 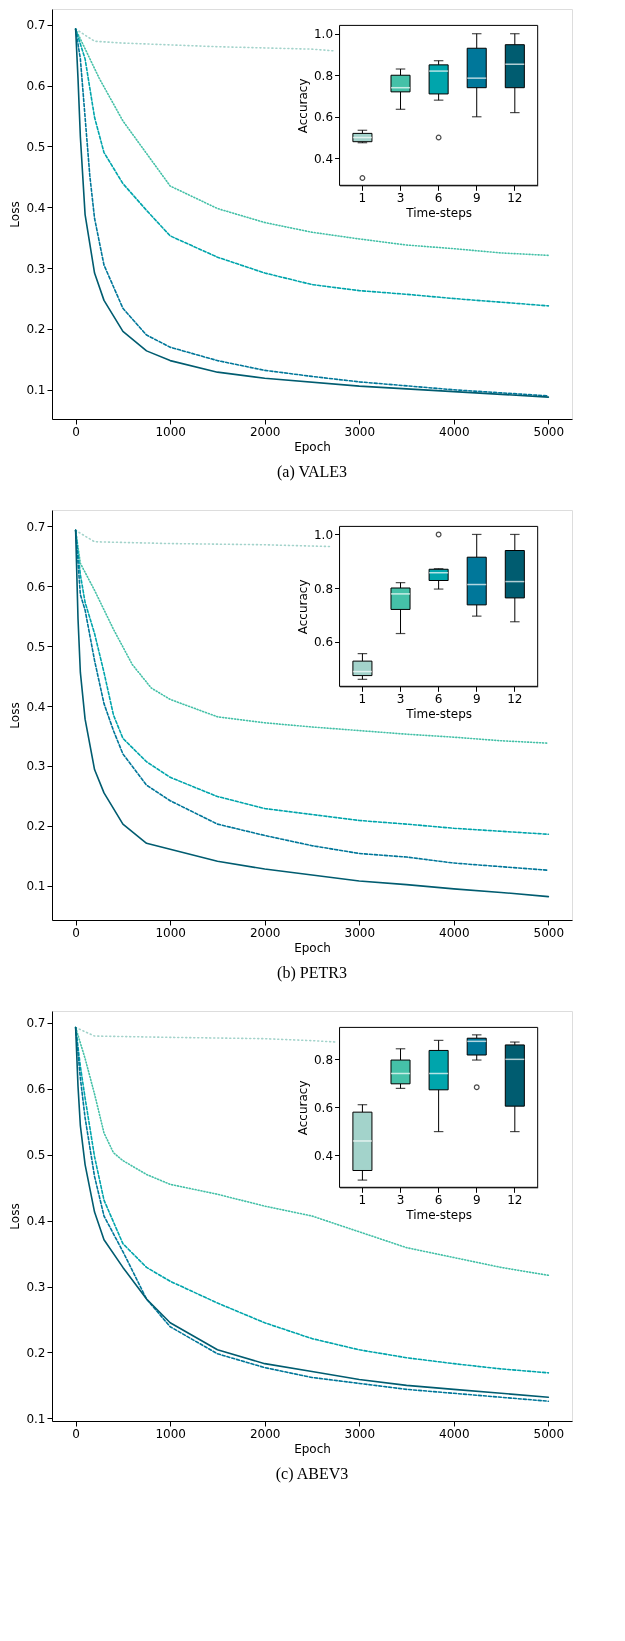 What do you see at coordinates (312, 973) in the screenshot?
I see `text: (b) PETR3` at bounding box center [312, 973].